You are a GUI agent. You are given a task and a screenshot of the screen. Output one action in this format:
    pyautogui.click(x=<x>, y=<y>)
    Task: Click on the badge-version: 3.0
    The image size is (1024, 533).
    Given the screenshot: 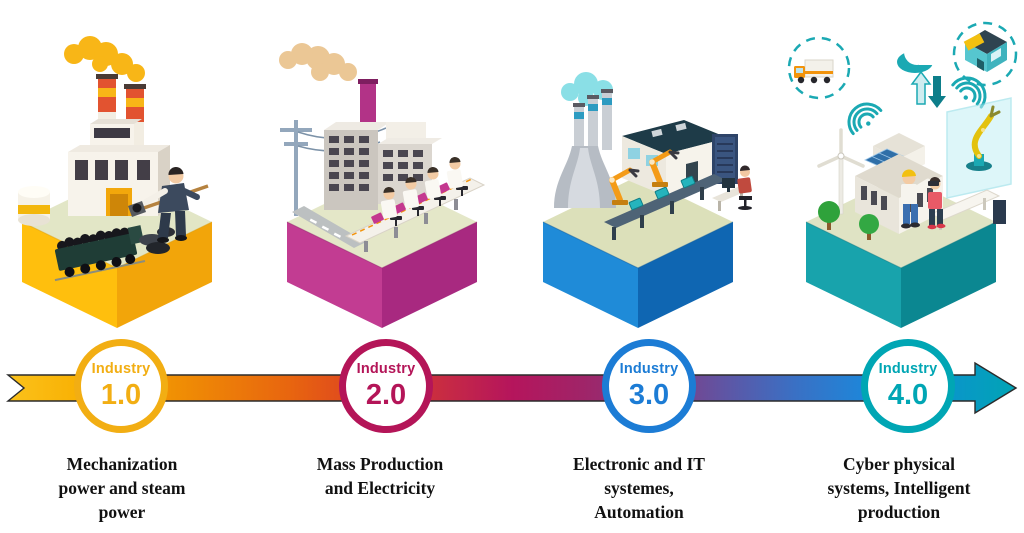 What is the action you would take?
    pyautogui.click(x=649, y=394)
    